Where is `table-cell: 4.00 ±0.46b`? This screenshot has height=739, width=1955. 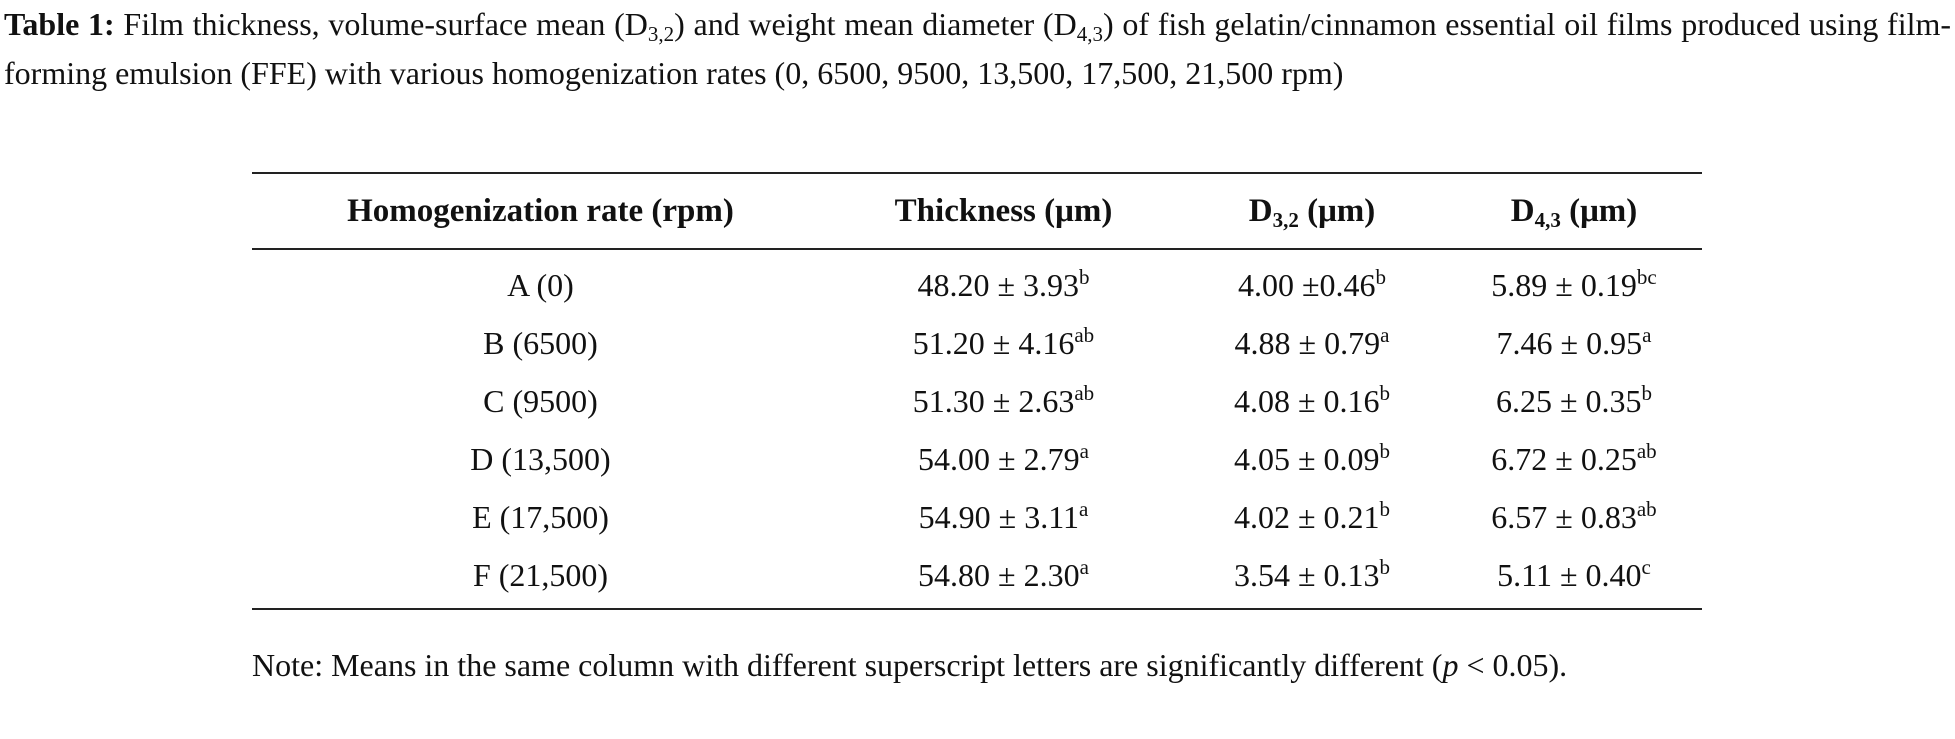 table-cell: 4.00 ±0.46b is located at coordinates (1312, 281).